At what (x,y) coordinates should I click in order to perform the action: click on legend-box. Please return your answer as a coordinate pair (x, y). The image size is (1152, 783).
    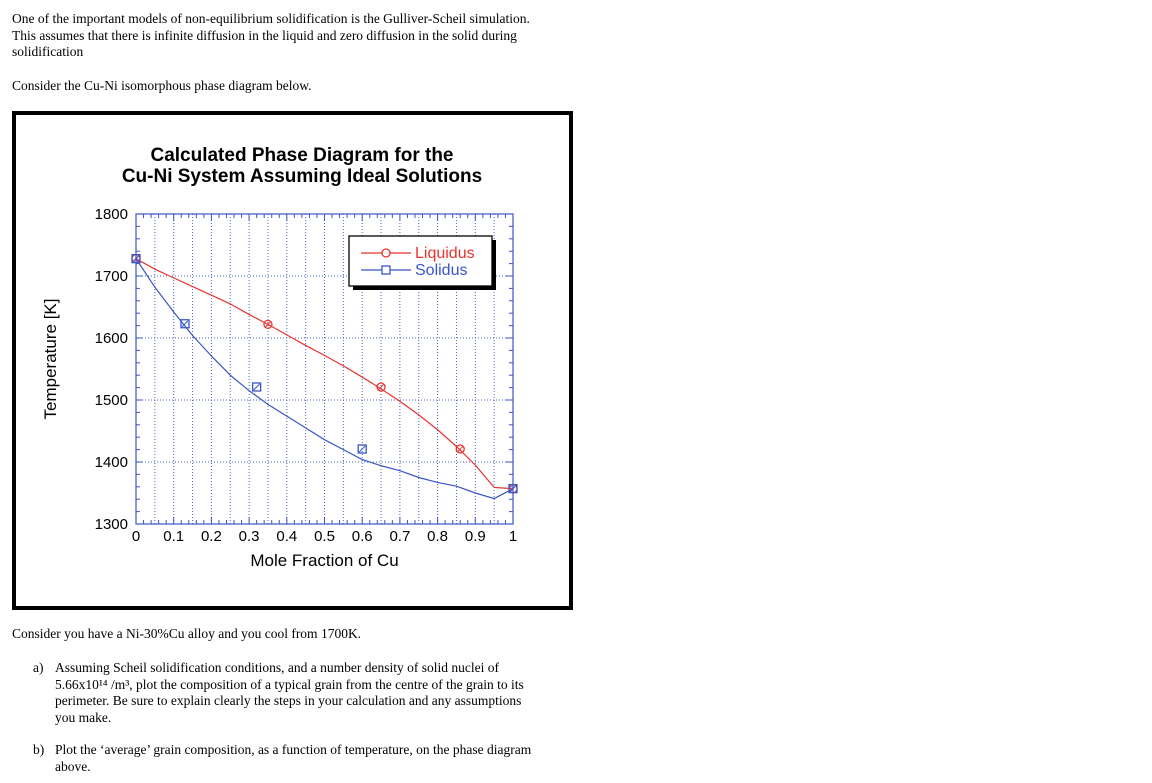
    Looking at the image, I should click on (420, 261).